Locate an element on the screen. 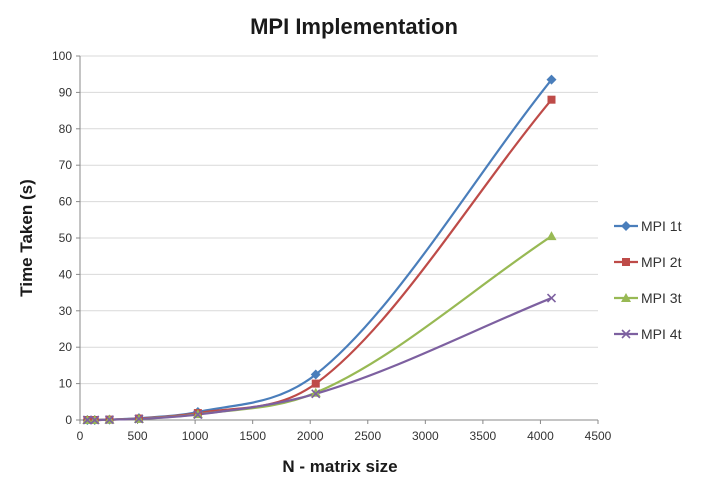  x-tick-label: 500 is located at coordinates (138, 436).